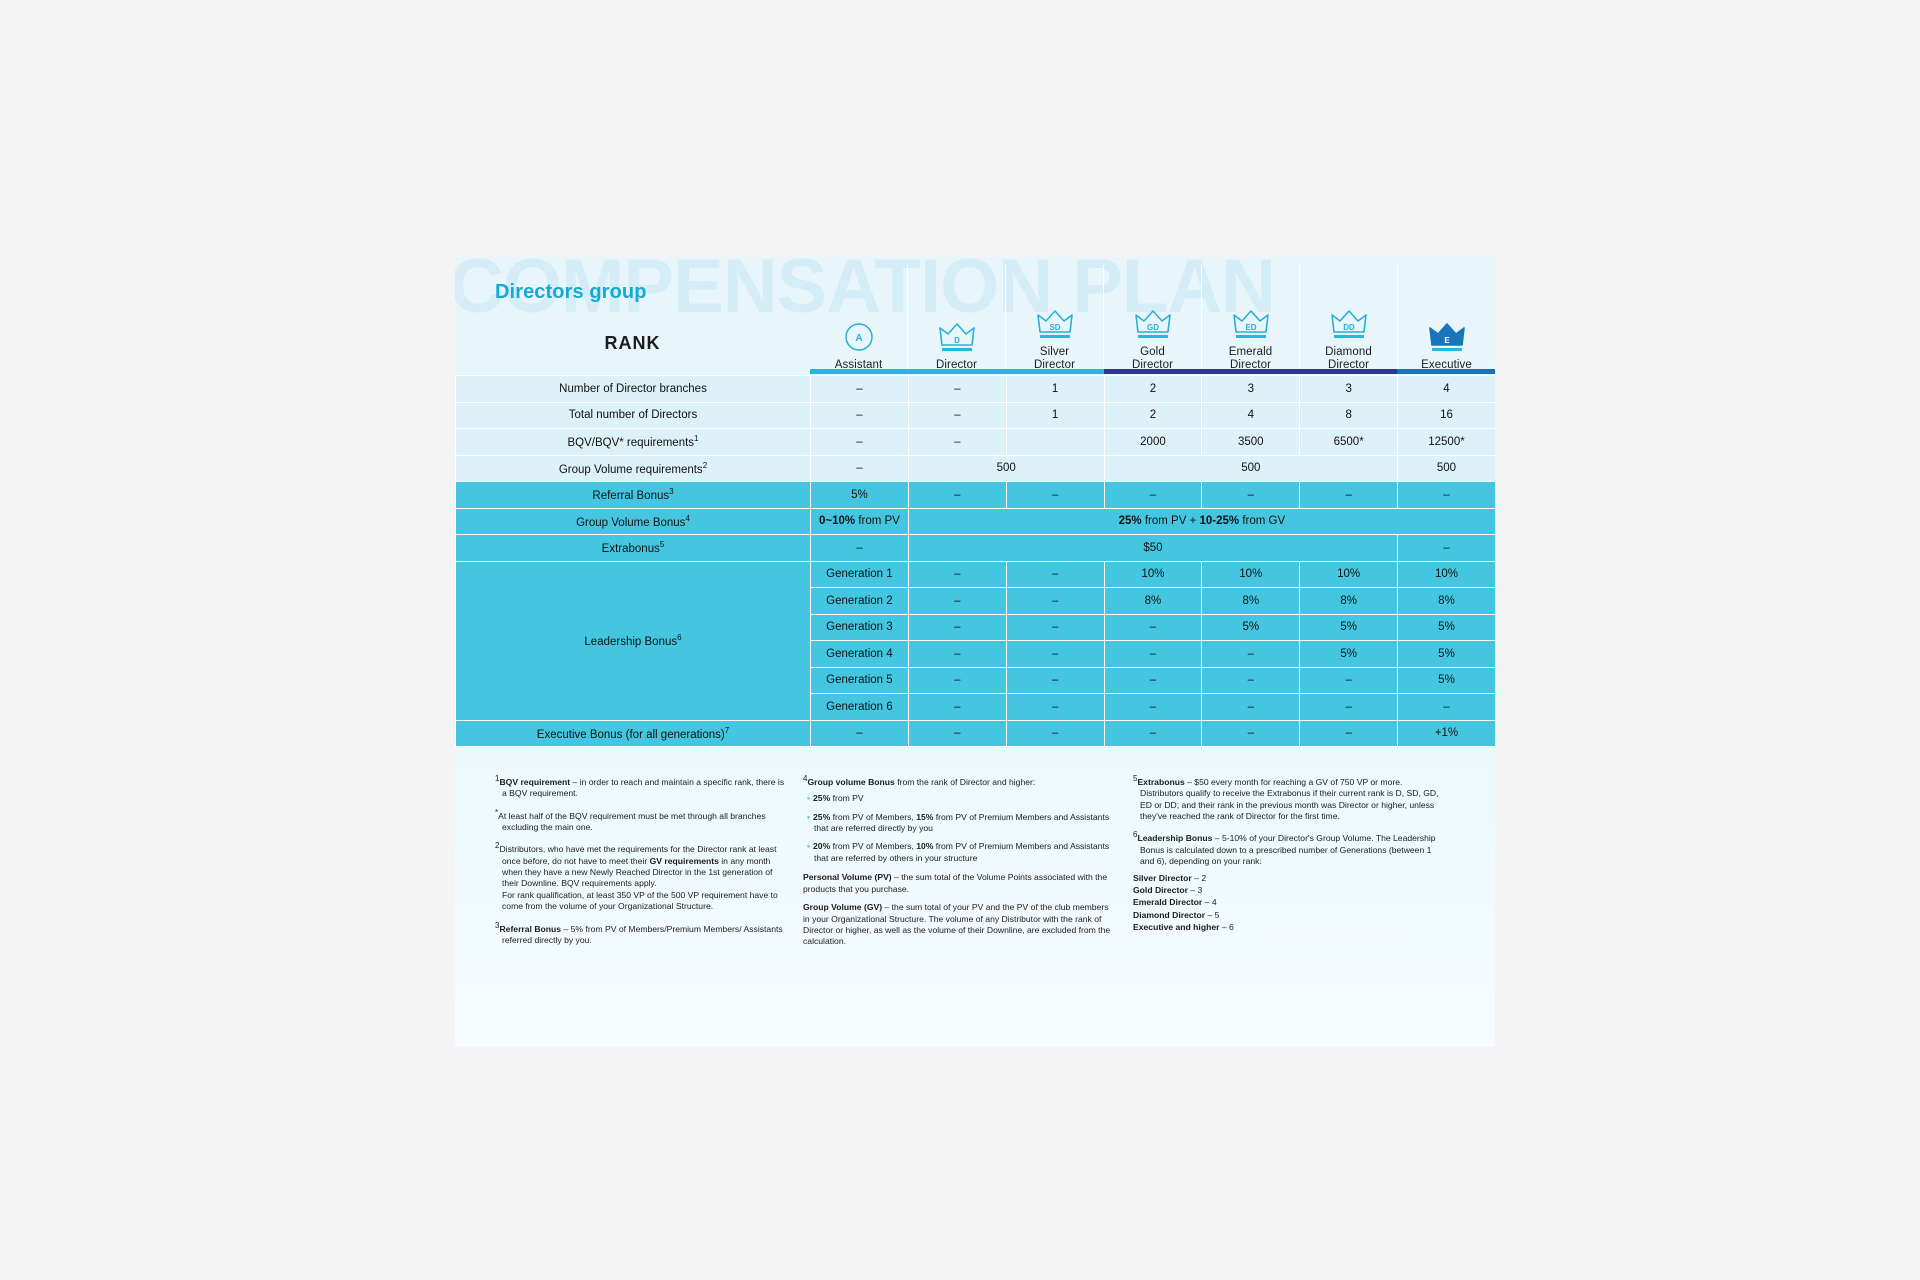 The height and width of the screenshot is (1280, 1920). I want to click on rank-header-director: D Director, so click(956, 320).